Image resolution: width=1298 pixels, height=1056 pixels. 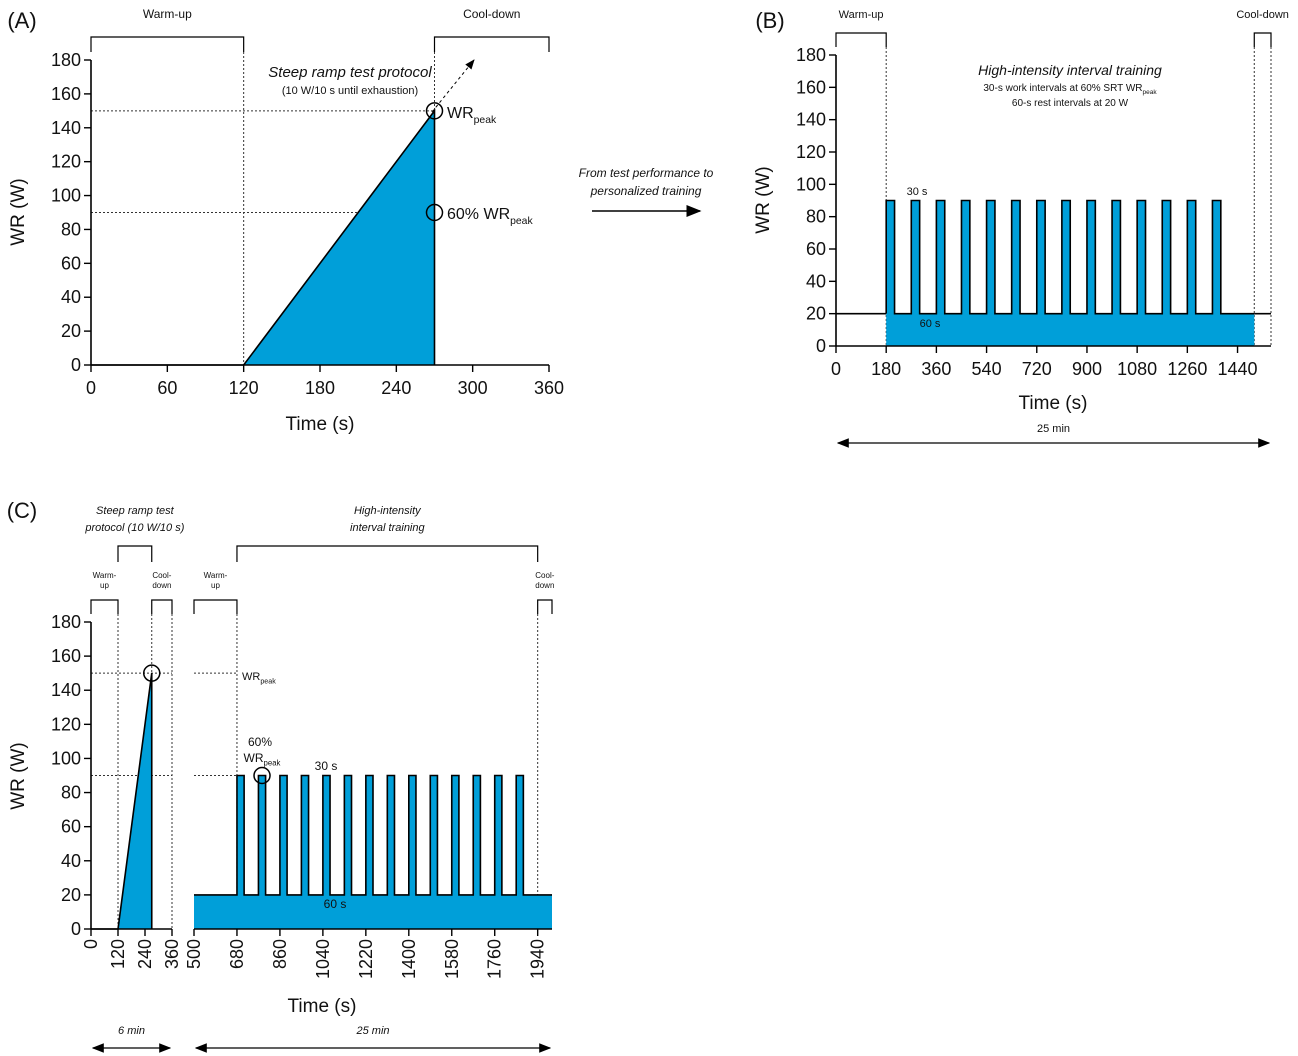 What do you see at coordinates (194, 954) in the screenshot?
I see `x-tick-label: 500` at bounding box center [194, 954].